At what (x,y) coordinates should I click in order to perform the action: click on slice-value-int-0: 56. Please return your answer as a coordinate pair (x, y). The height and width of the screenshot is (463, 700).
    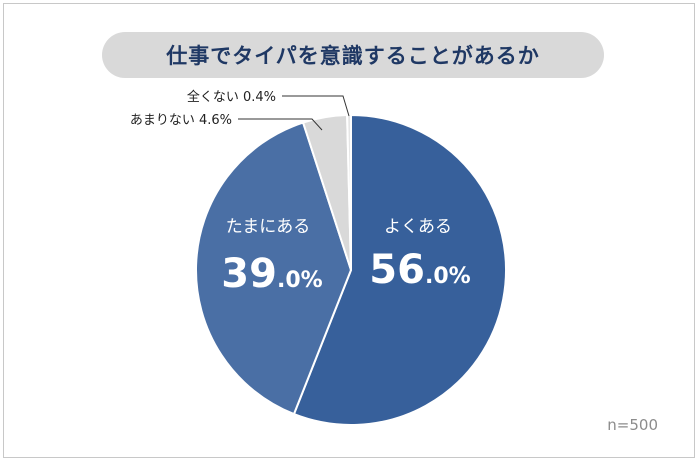
    Looking at the image, I should click on (397, 270).